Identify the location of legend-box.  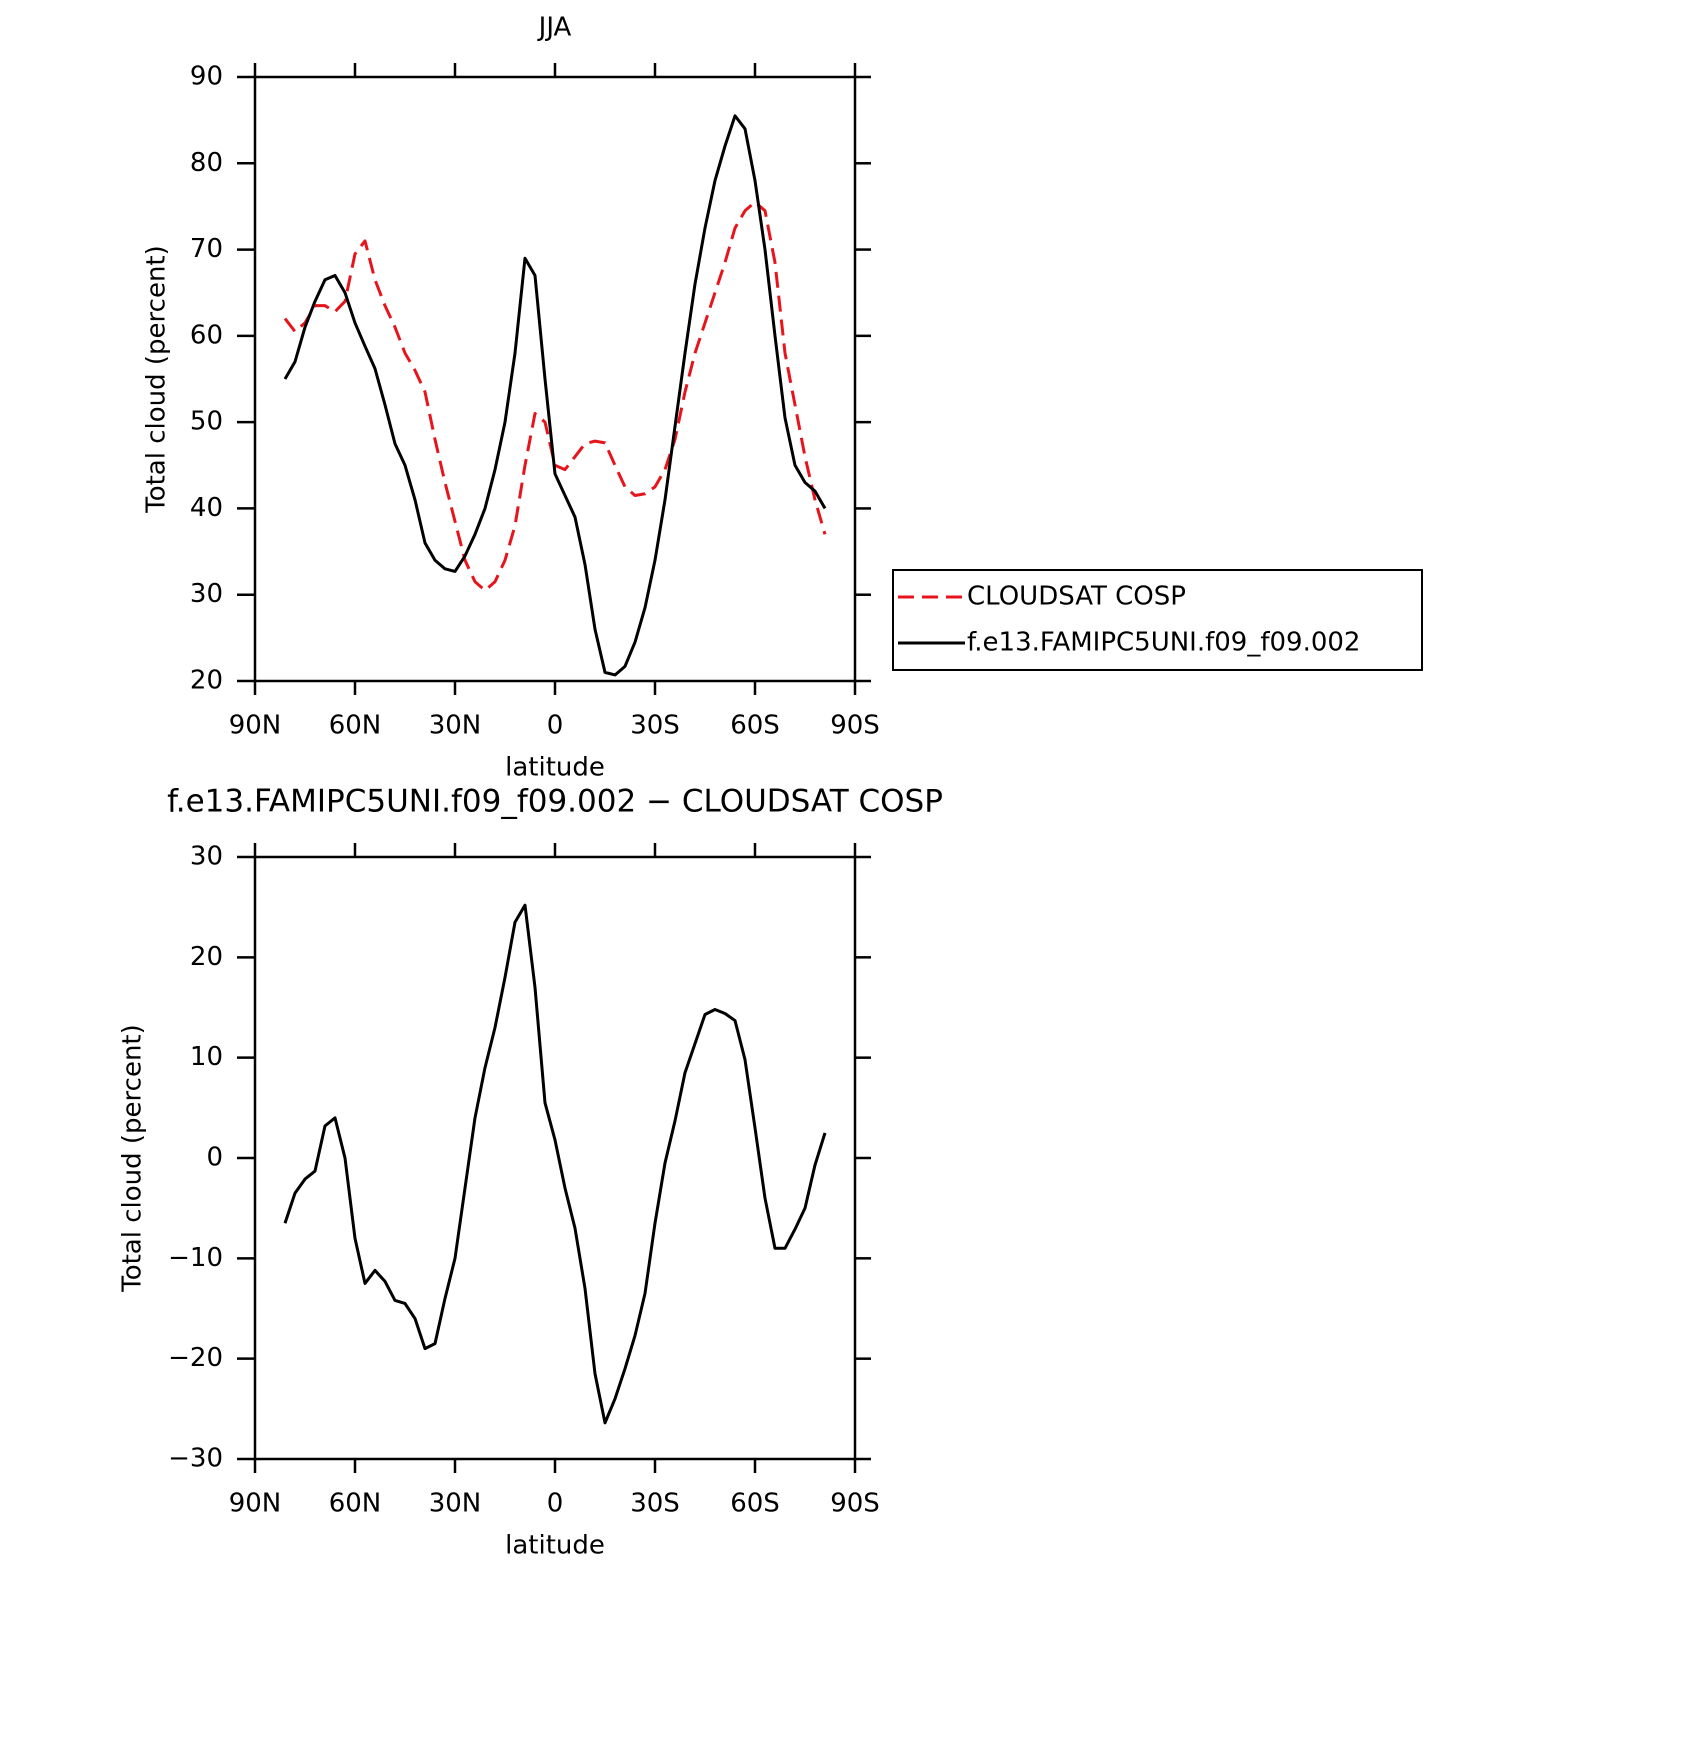
(1157, 620).